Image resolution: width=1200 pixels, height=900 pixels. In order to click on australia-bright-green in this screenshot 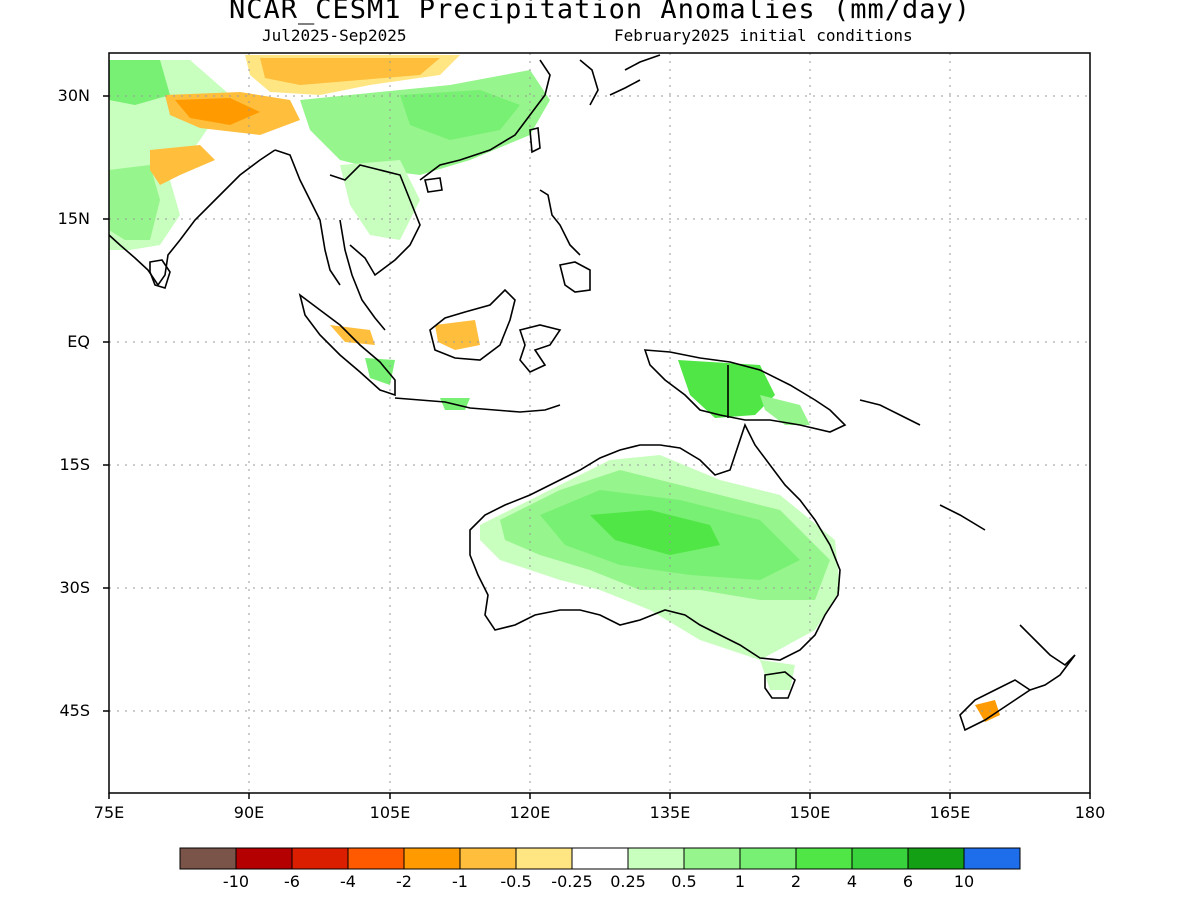, I will do `click(655, 532)`.